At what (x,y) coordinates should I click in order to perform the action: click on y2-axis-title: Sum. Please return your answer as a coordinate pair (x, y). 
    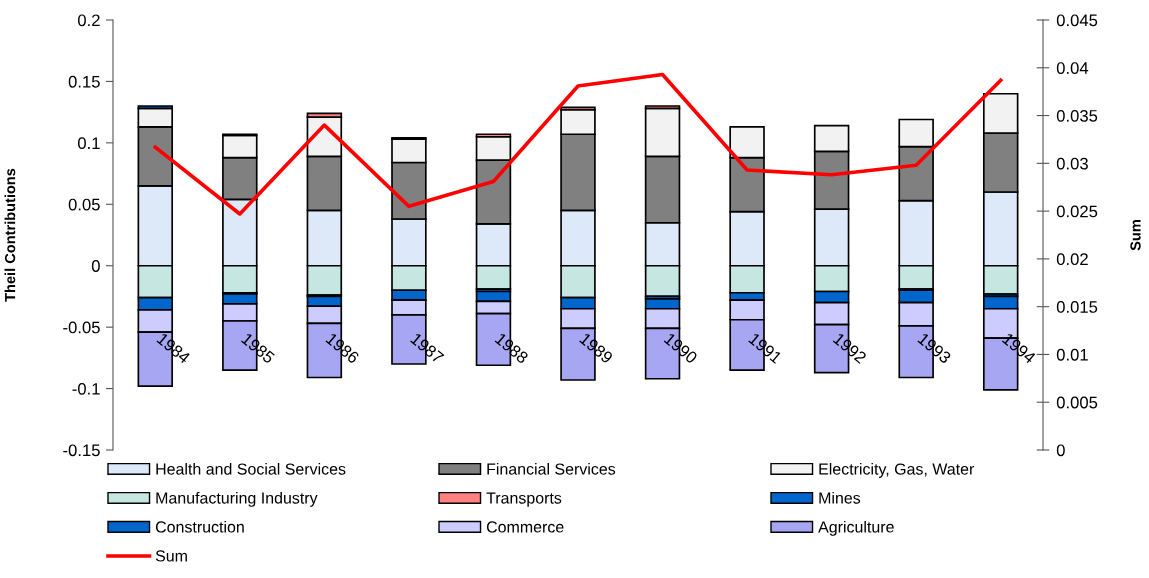
    Looking at the image, I should click on (1135, 235).